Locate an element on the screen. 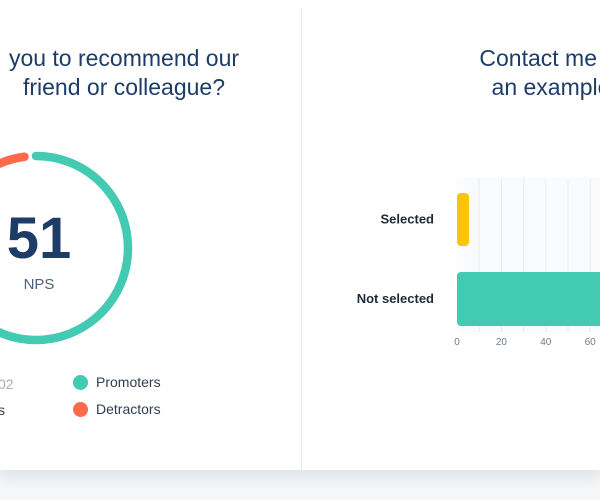 This screenshot has height=500, width=600. panel-divider is located at coordinates (301, 239).